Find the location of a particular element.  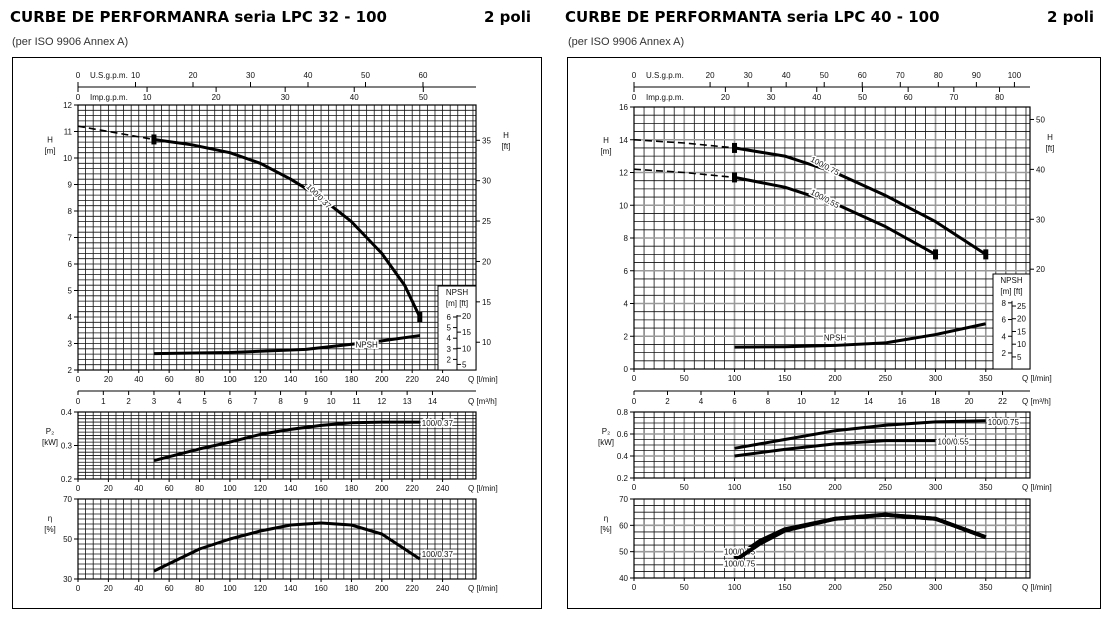

left-subtitle: (per ISO 9906 Annex A) is located at coordinates (70, 42).